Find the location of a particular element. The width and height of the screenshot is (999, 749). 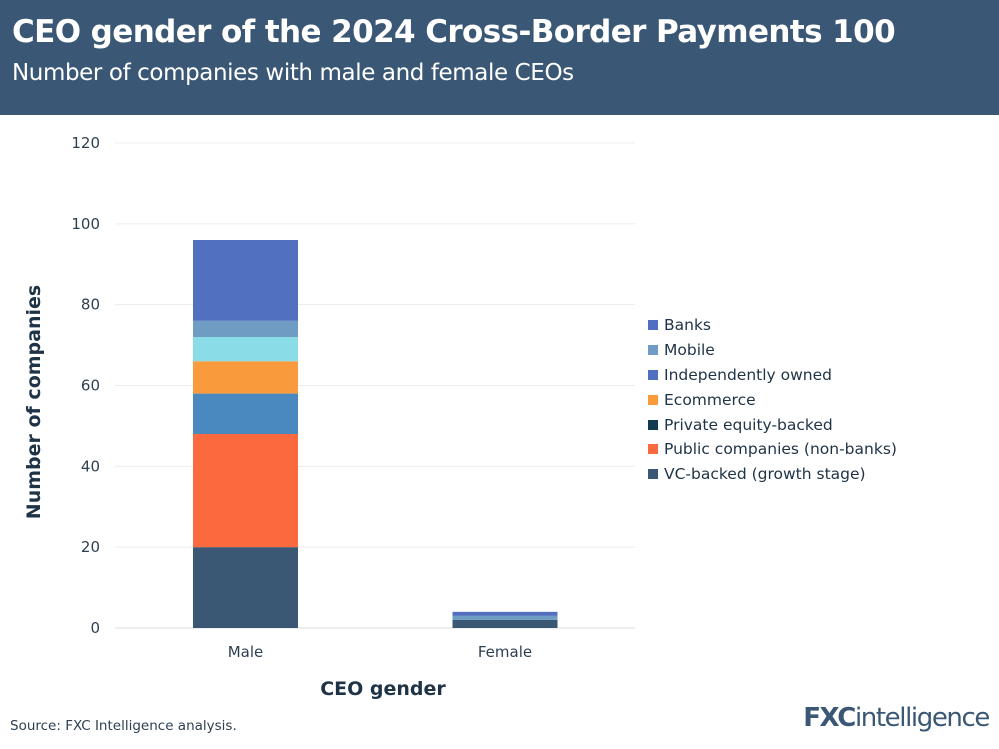

x-axis-label: CEO gender is located at coordinates (383, 689).